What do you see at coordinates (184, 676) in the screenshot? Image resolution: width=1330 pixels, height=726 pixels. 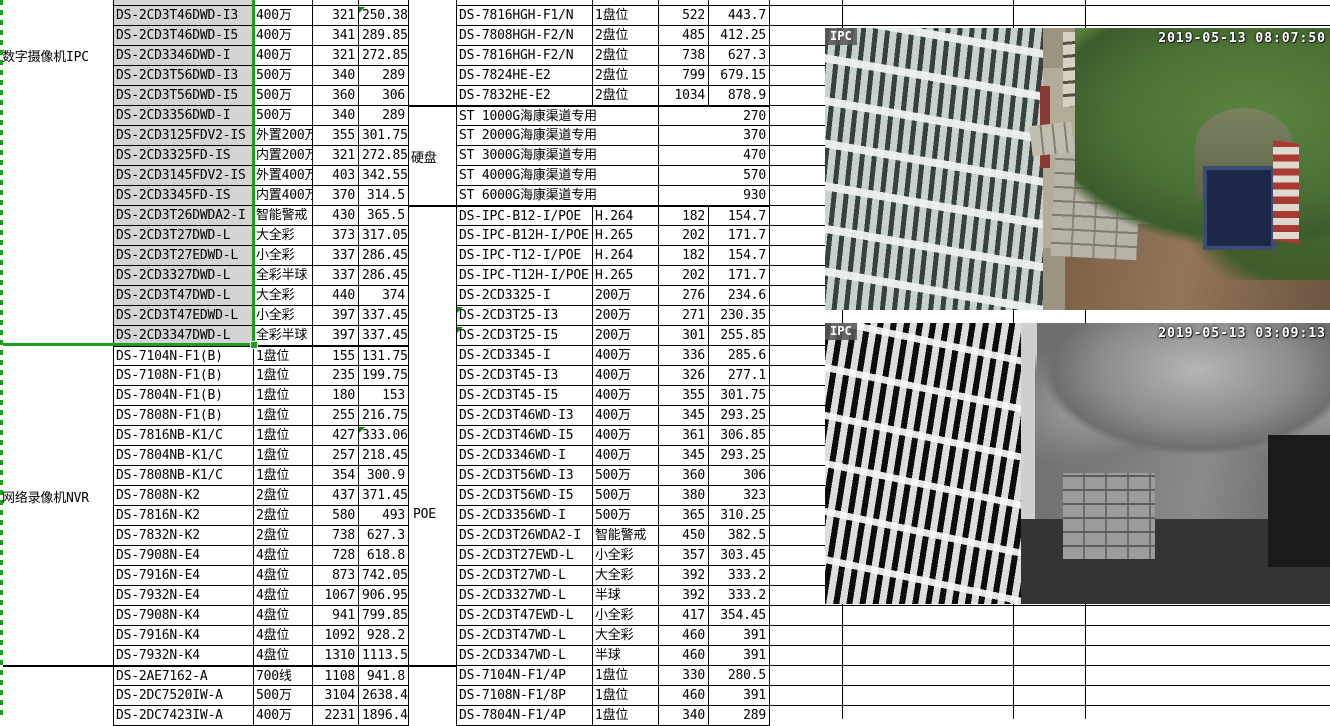 I see `model-cell: DS-2AE7162-A` at bounding box center [184, 676].